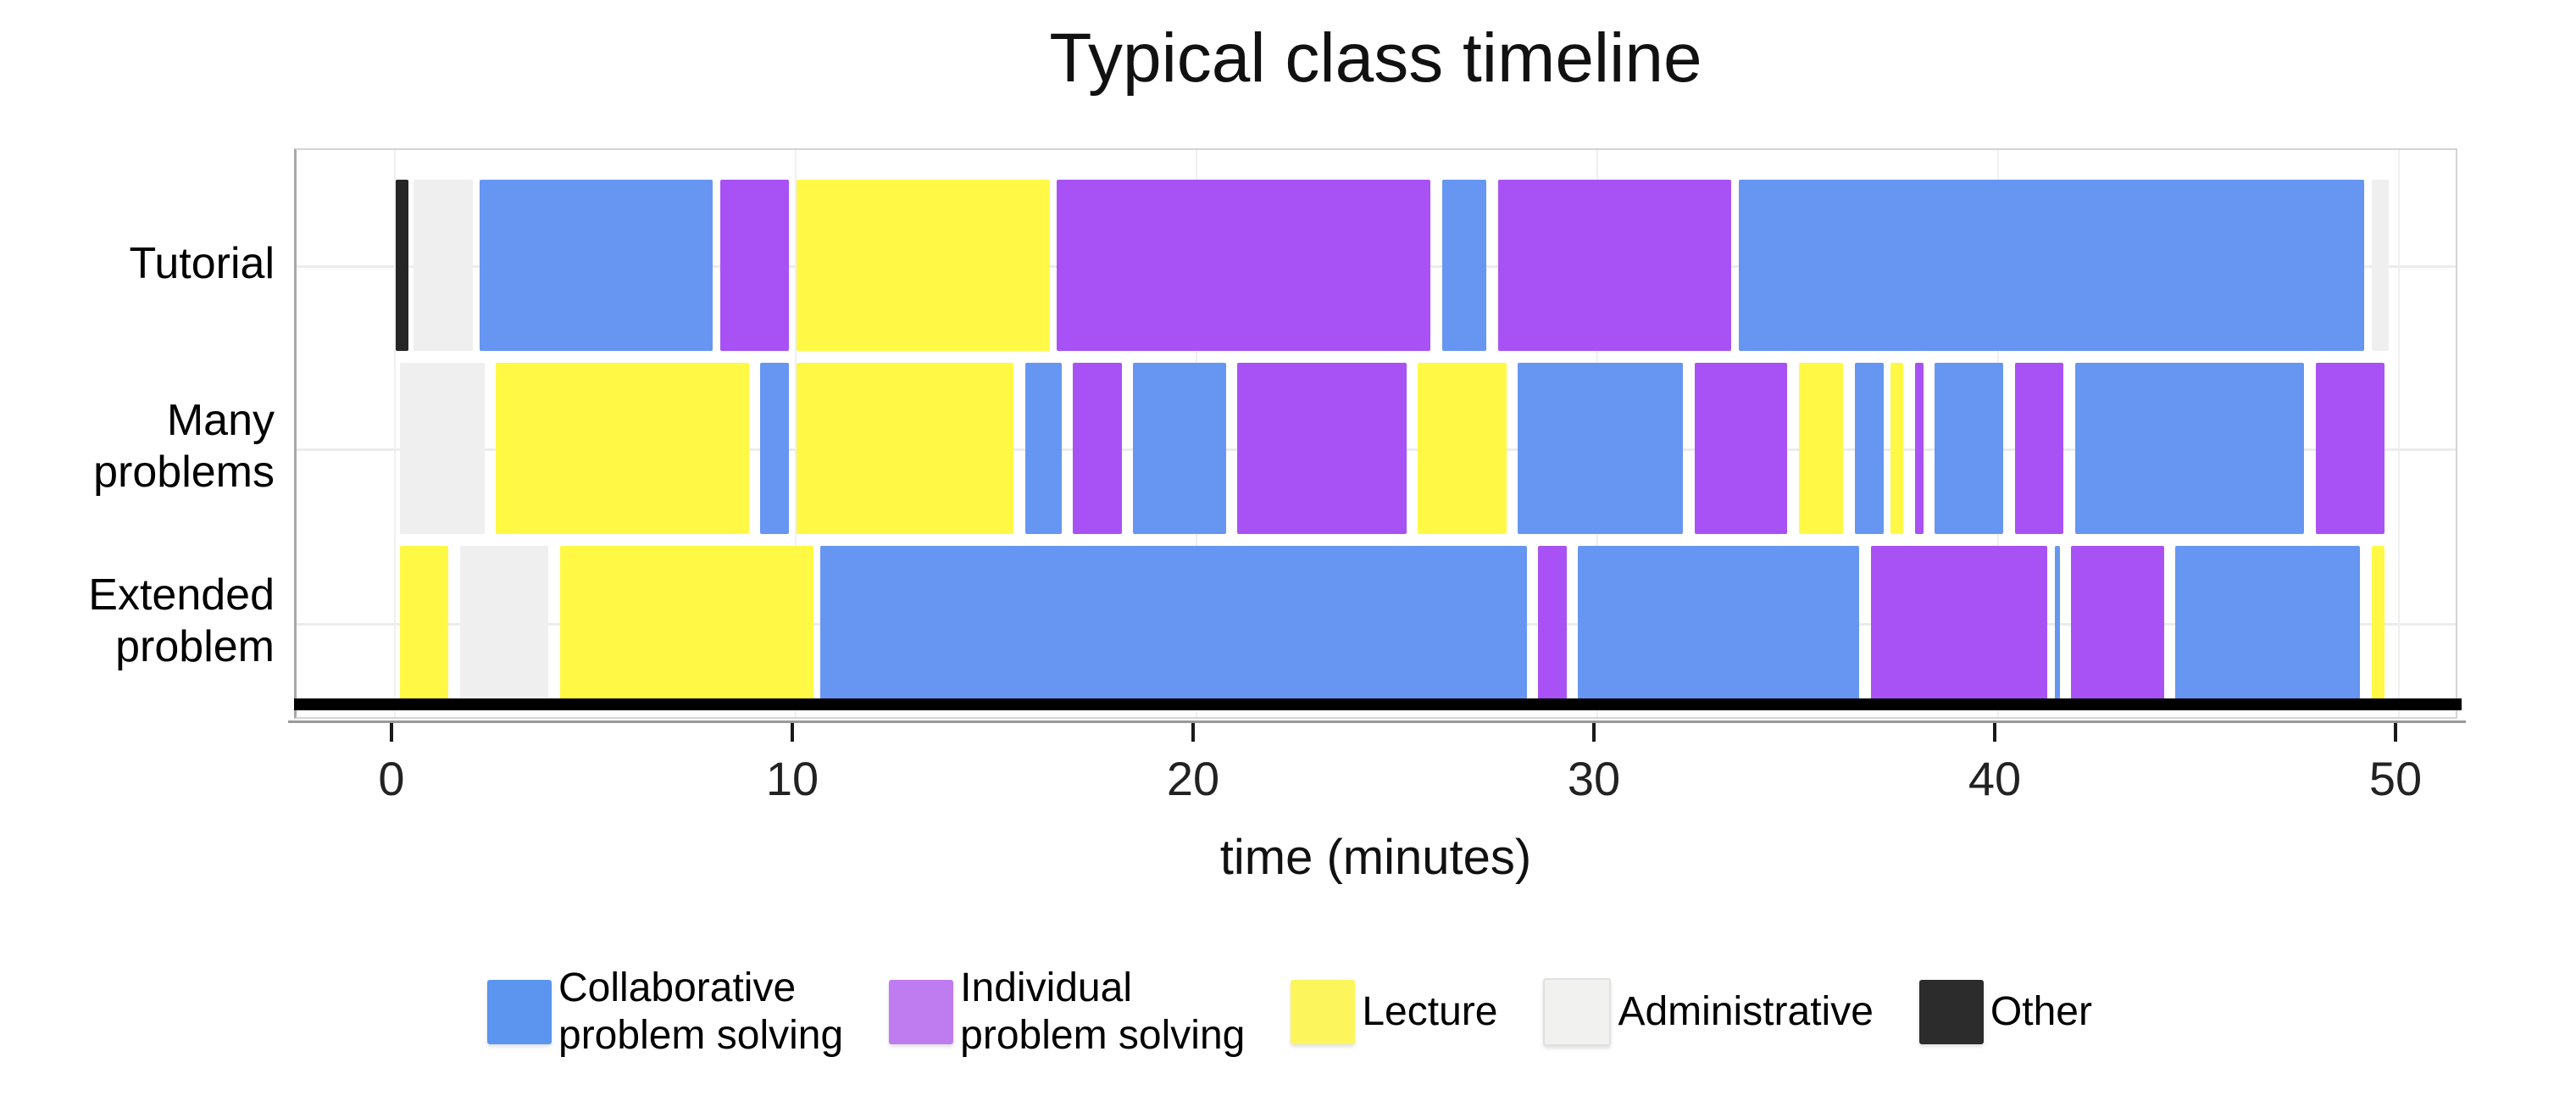 Image resolution: width=2576 pixels, height=1107 pixels. I want to click on legend-label-administrative: Administrative, so click(1746, 1011).